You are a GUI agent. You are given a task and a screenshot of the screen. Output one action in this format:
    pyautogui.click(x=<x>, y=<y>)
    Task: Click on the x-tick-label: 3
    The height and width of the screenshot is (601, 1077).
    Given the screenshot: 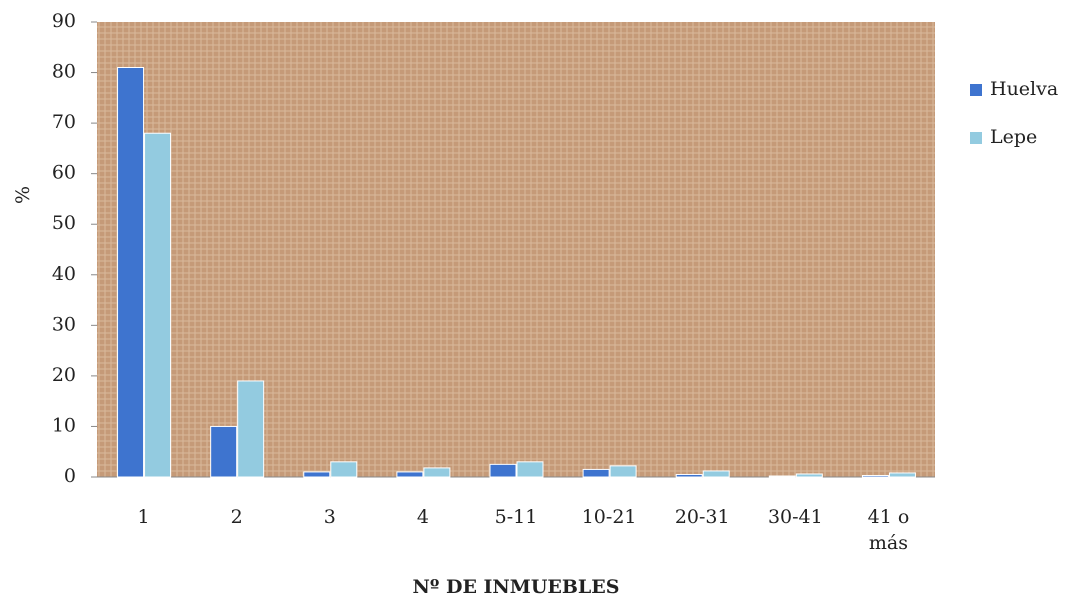 What is the action you would take?
    pyautogui.click(x=329, y=517)
    